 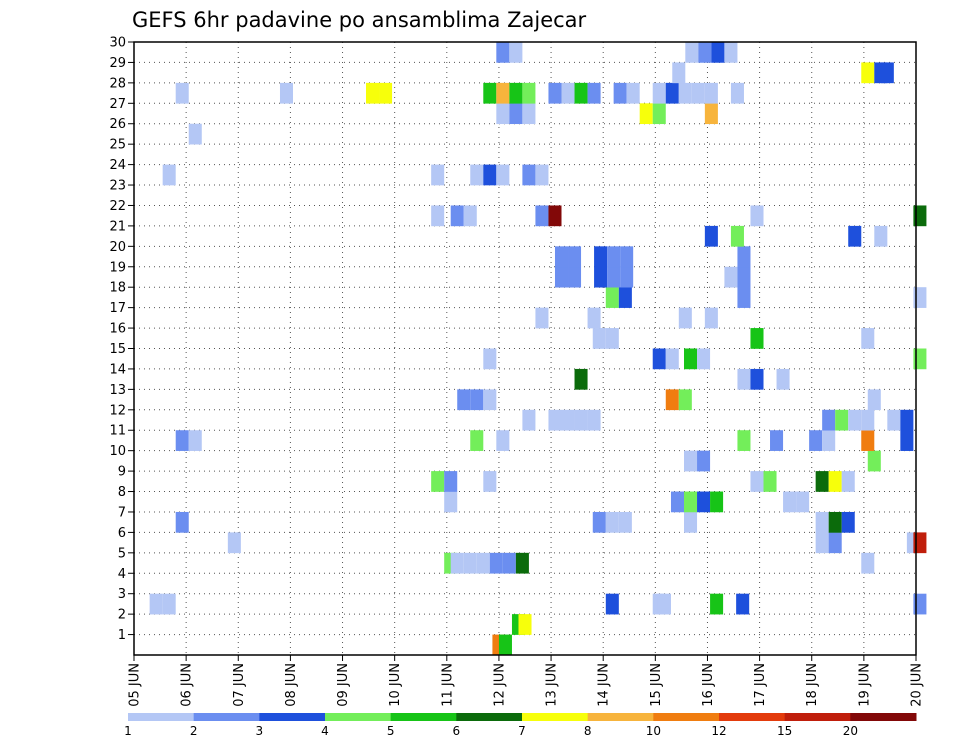 I want to click on y-tick-label: 14, so click(x=117, y=369).